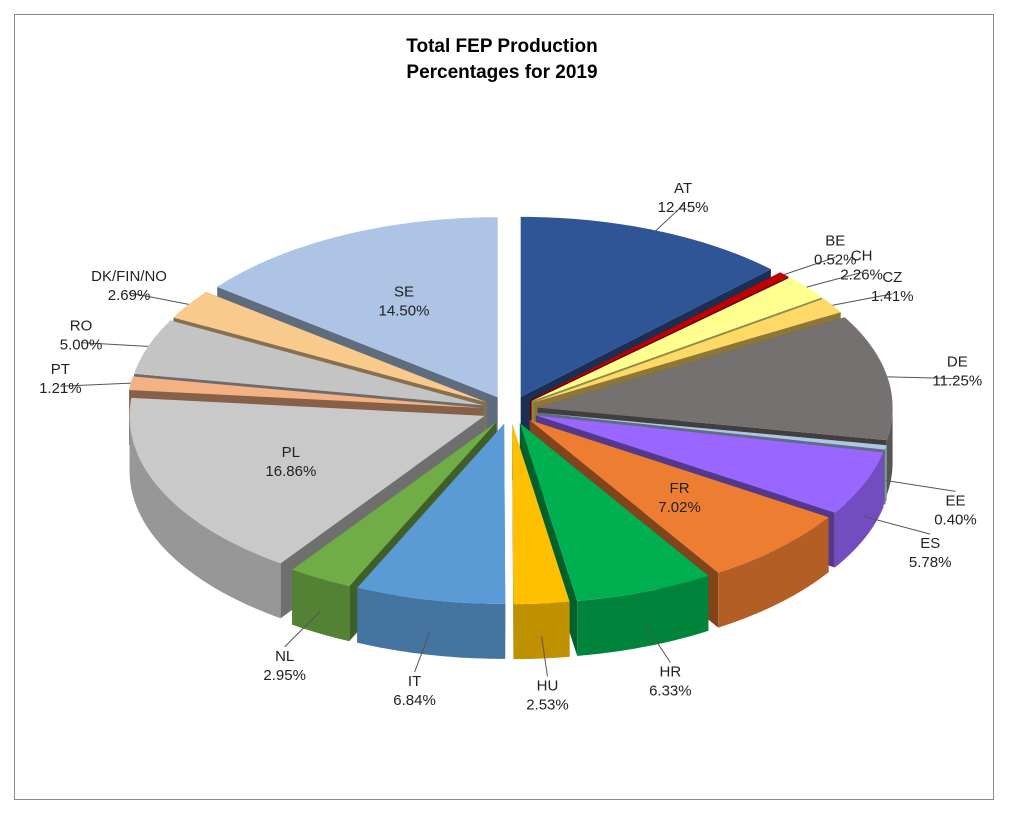 The image size is (1024, 824). I want to click on slice-name-label: EE, so click(955, 500).